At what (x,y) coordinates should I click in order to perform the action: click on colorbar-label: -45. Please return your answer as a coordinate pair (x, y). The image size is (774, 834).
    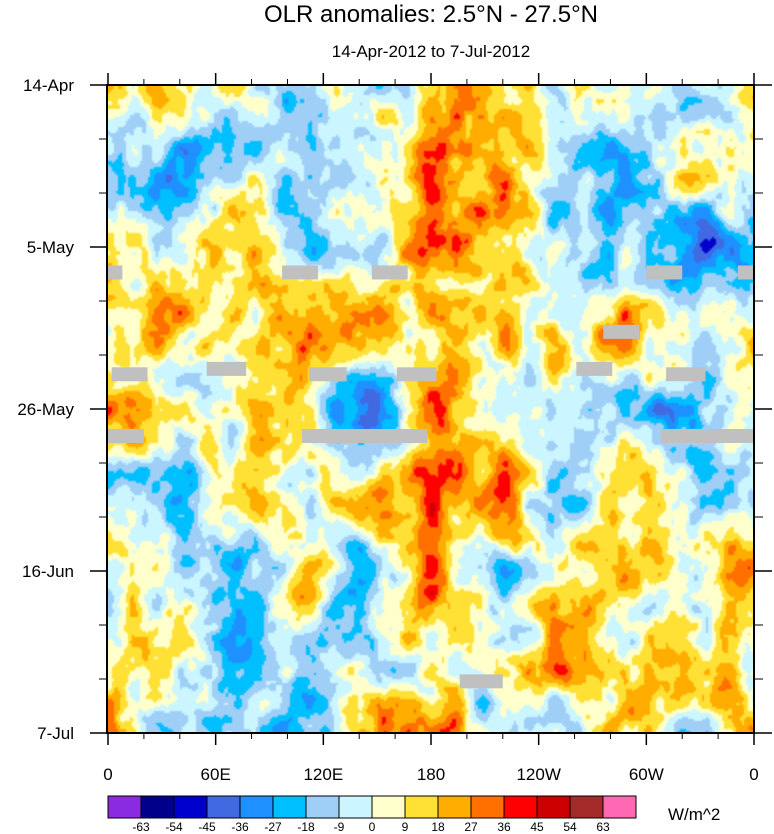
    Looking at the image, I should click on (207, 827).